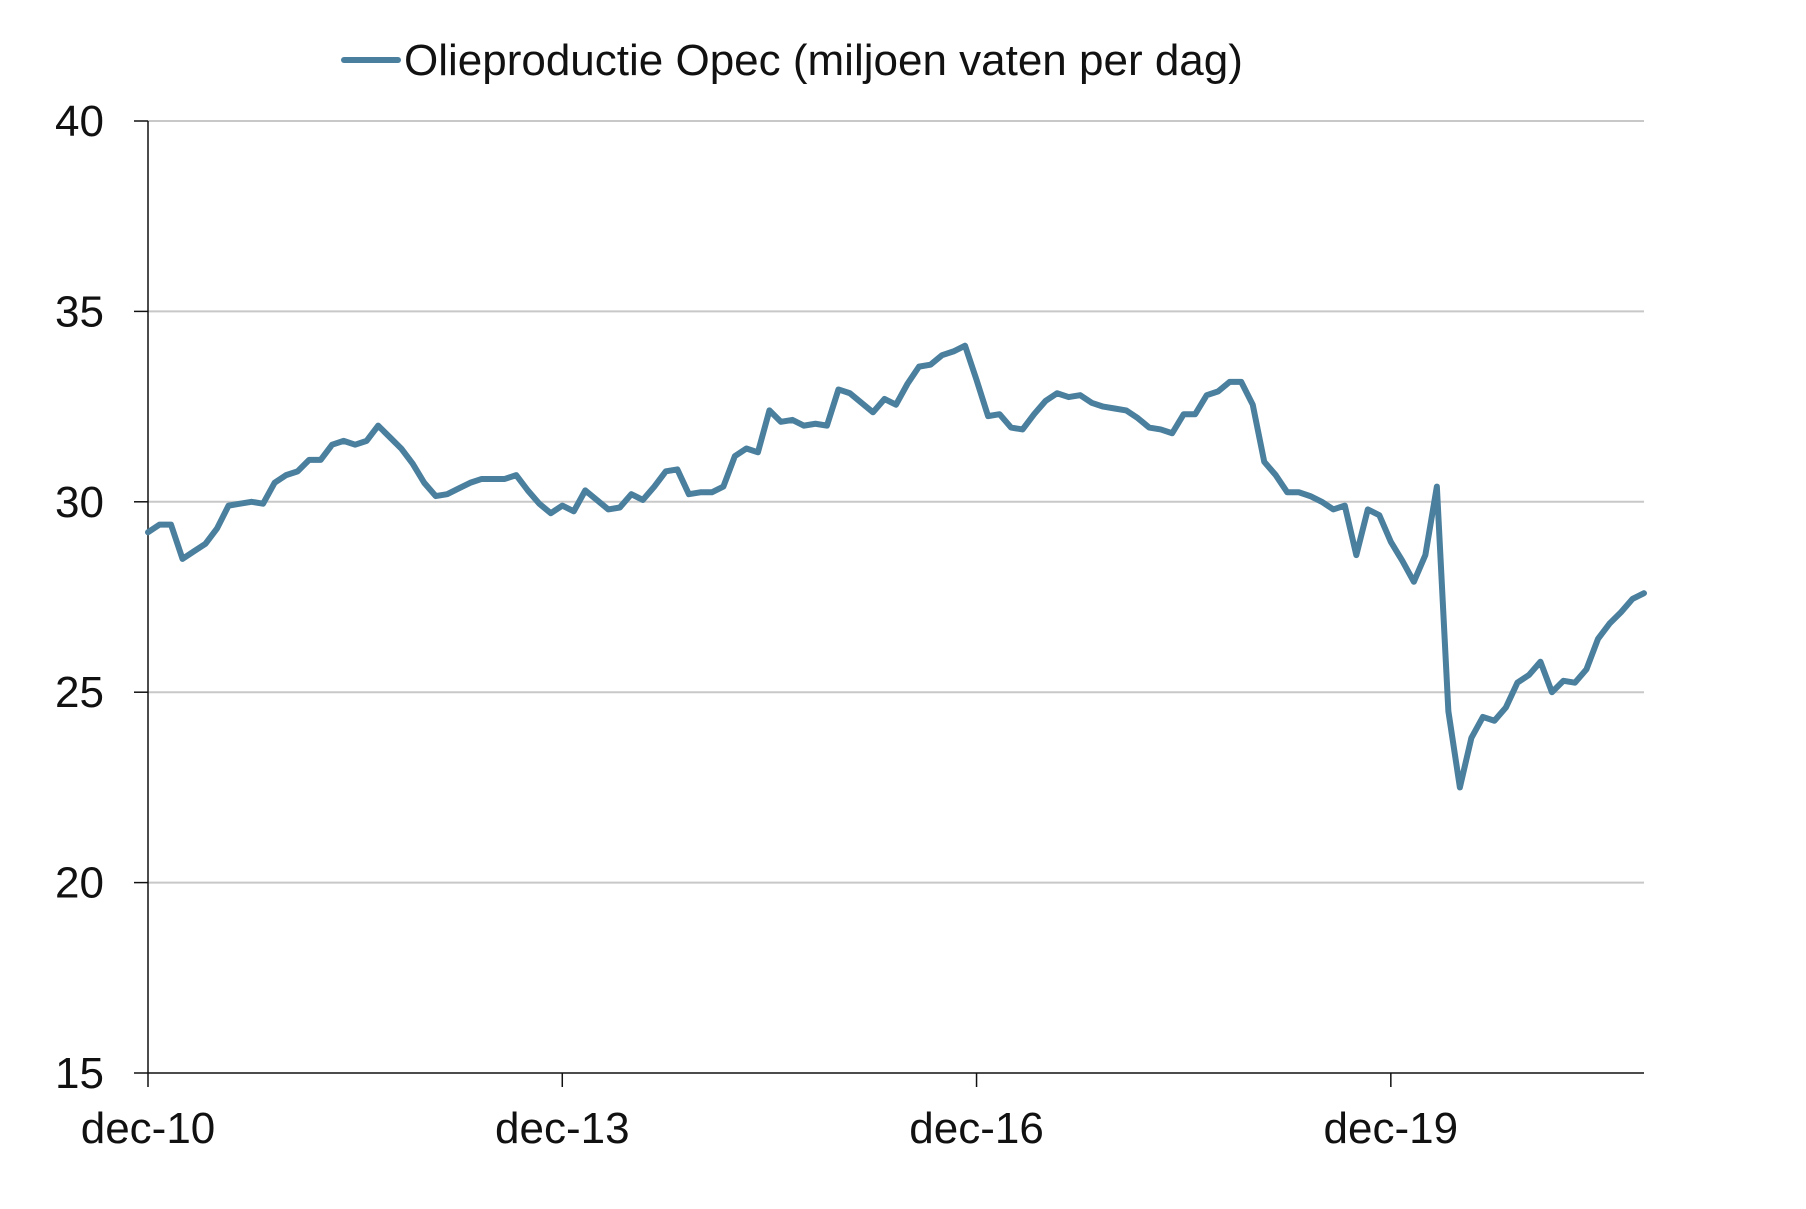 The width and height of the screenshot is (1806, 1209). I want to click on y-tick-label: 20, so click(79, 883).